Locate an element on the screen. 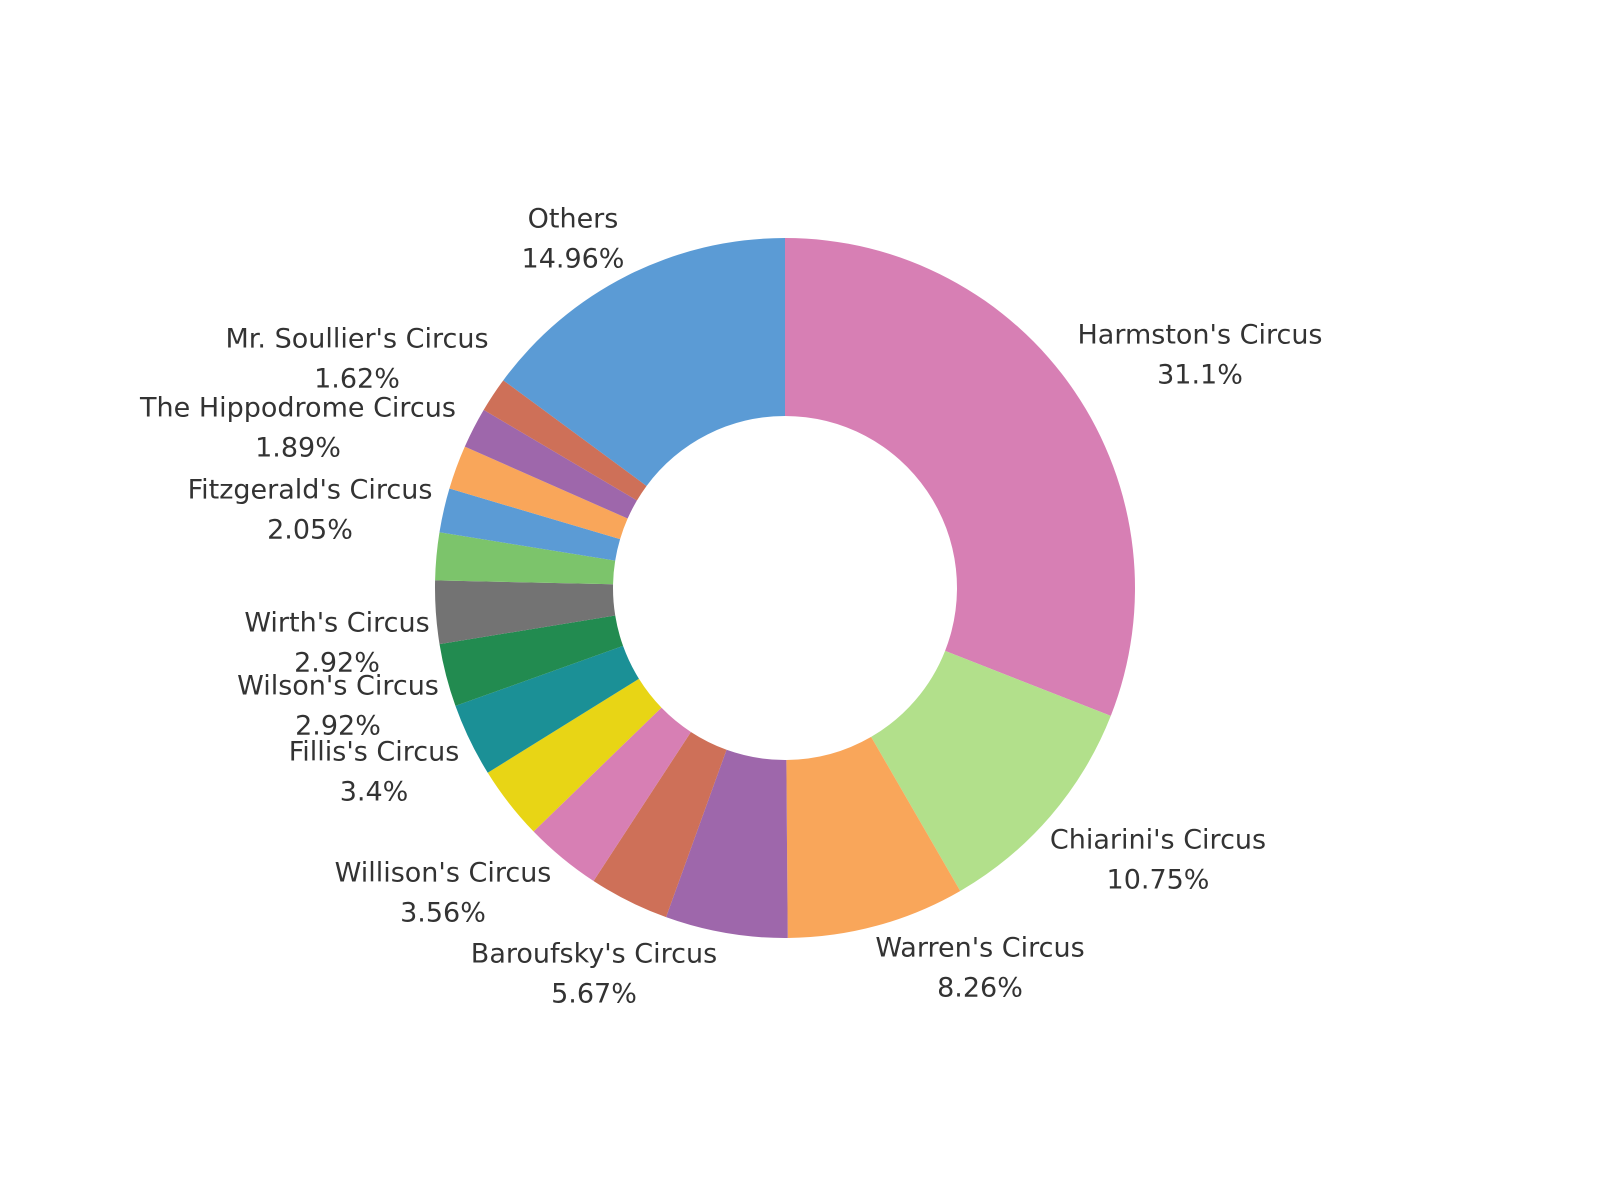  slice-label-15: Others is located at coordinates (573, 219).